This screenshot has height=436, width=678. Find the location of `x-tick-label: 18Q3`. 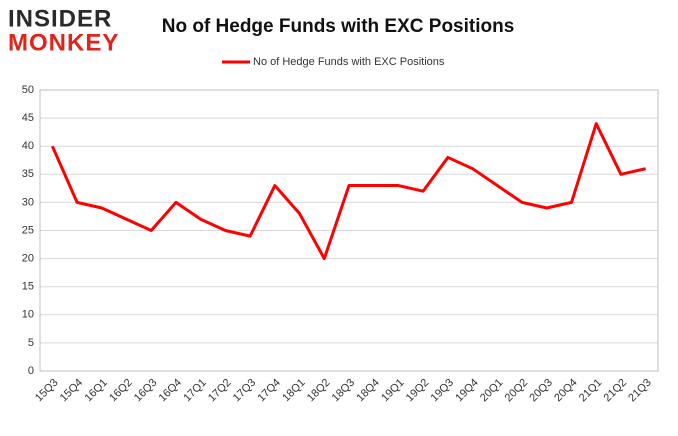

x-tick-label: 18Q3 is located at coordinates (344, 391).